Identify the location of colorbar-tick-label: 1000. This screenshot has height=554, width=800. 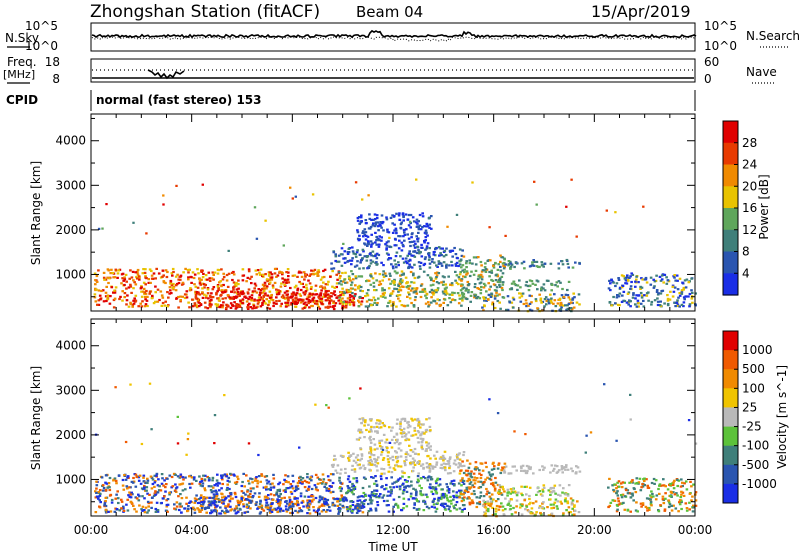
(757, 350).